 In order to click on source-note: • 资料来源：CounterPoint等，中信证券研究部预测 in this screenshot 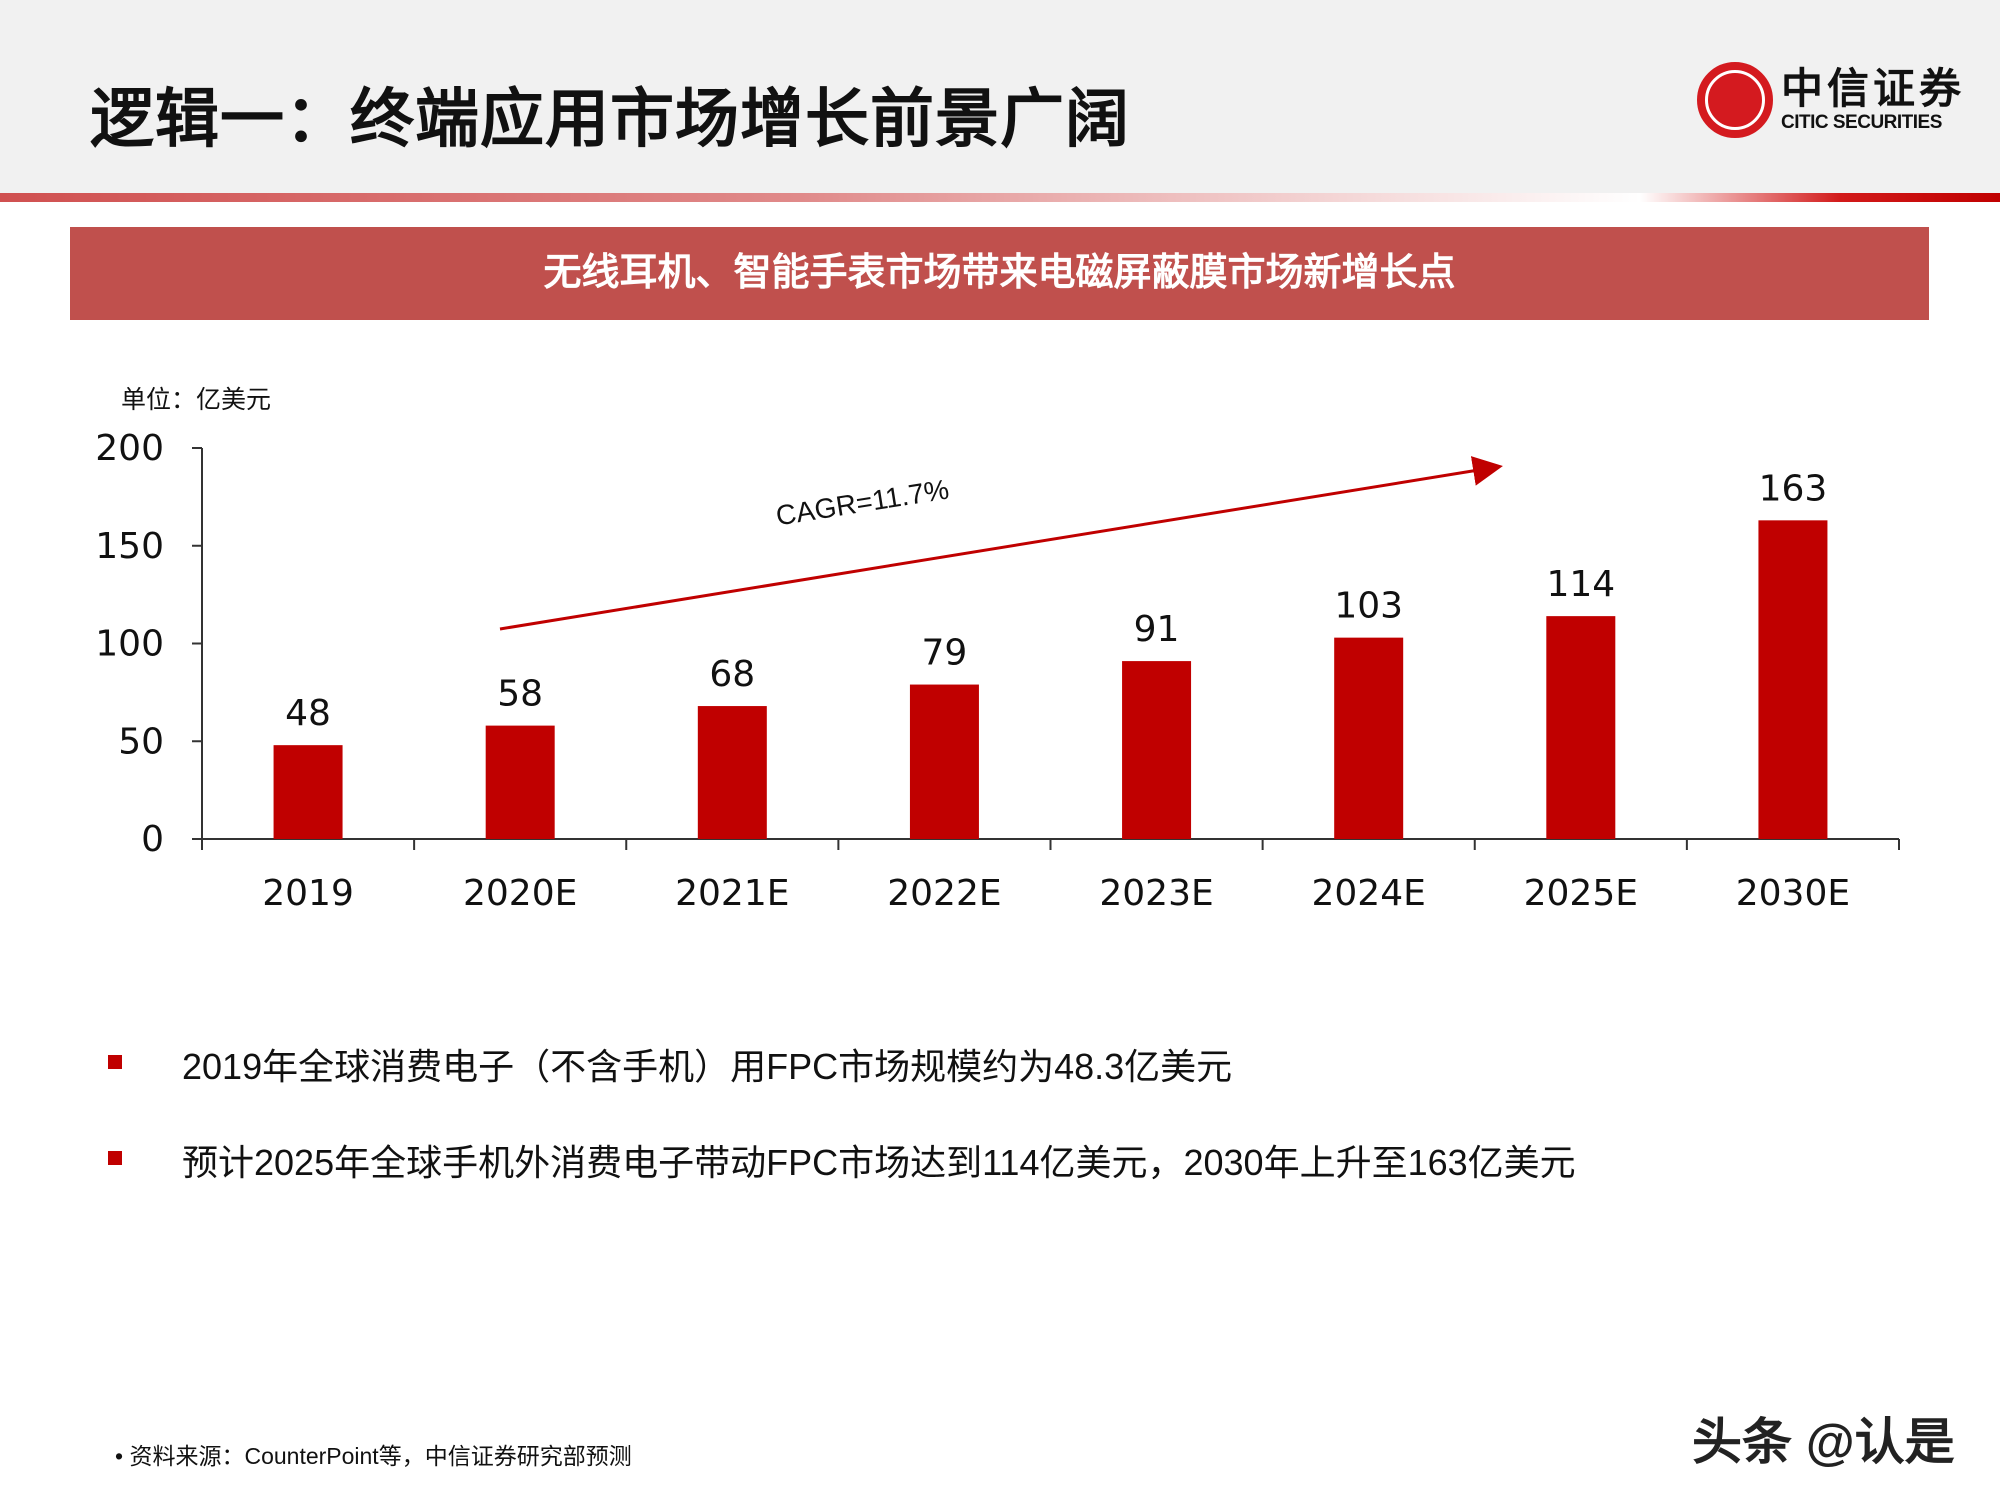, I will do `click(373, 1456)`.